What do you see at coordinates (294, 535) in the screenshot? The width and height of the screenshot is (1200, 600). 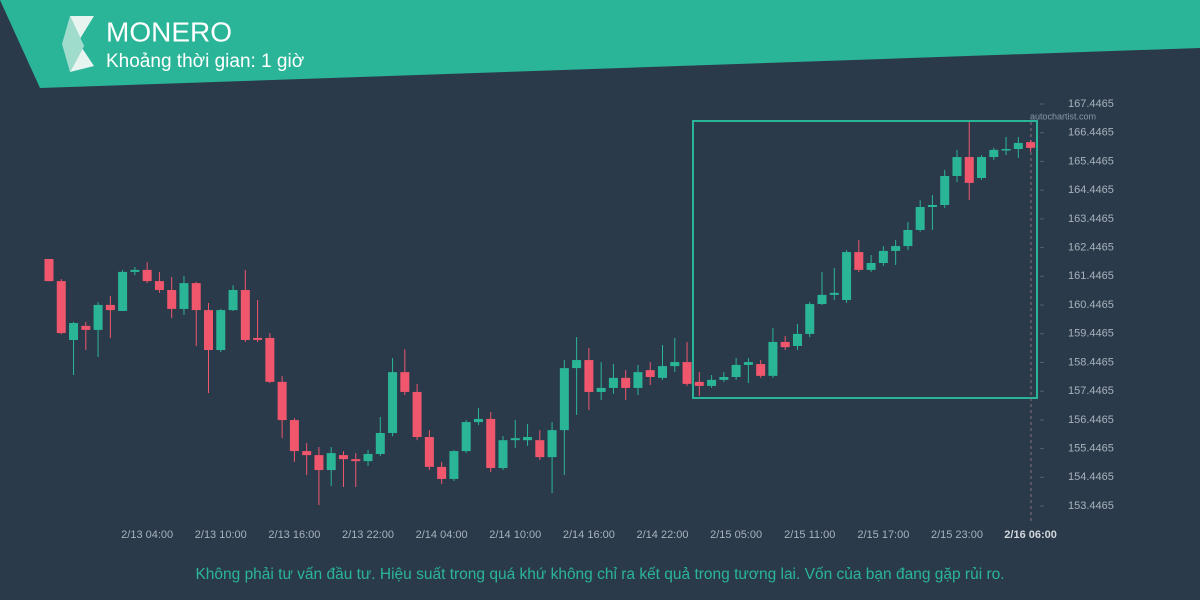 I see `x-tick-label: 2/13 16:00` at bounding box center [294, 535].